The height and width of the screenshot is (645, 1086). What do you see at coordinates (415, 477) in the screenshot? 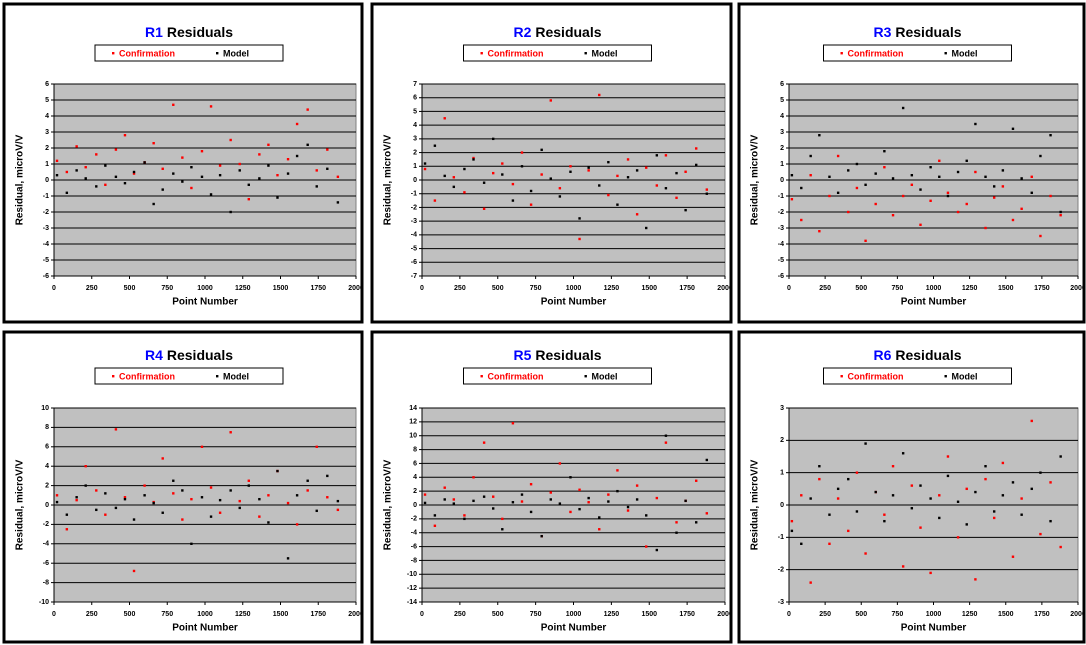
I see `y-tick-label: 4` at bounding box center [415, 477].